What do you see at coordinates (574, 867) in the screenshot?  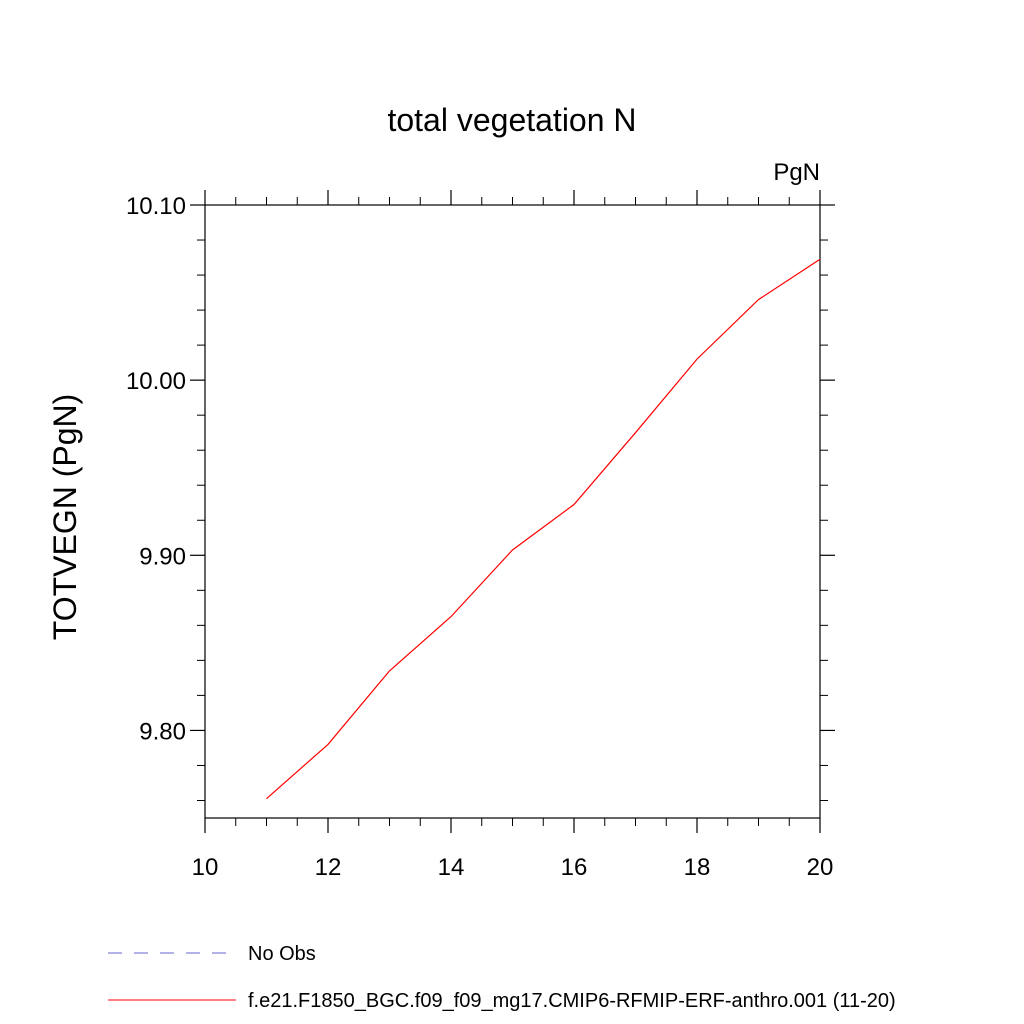 I see `x-tick-label: 16` at bounding box center [574, 867].